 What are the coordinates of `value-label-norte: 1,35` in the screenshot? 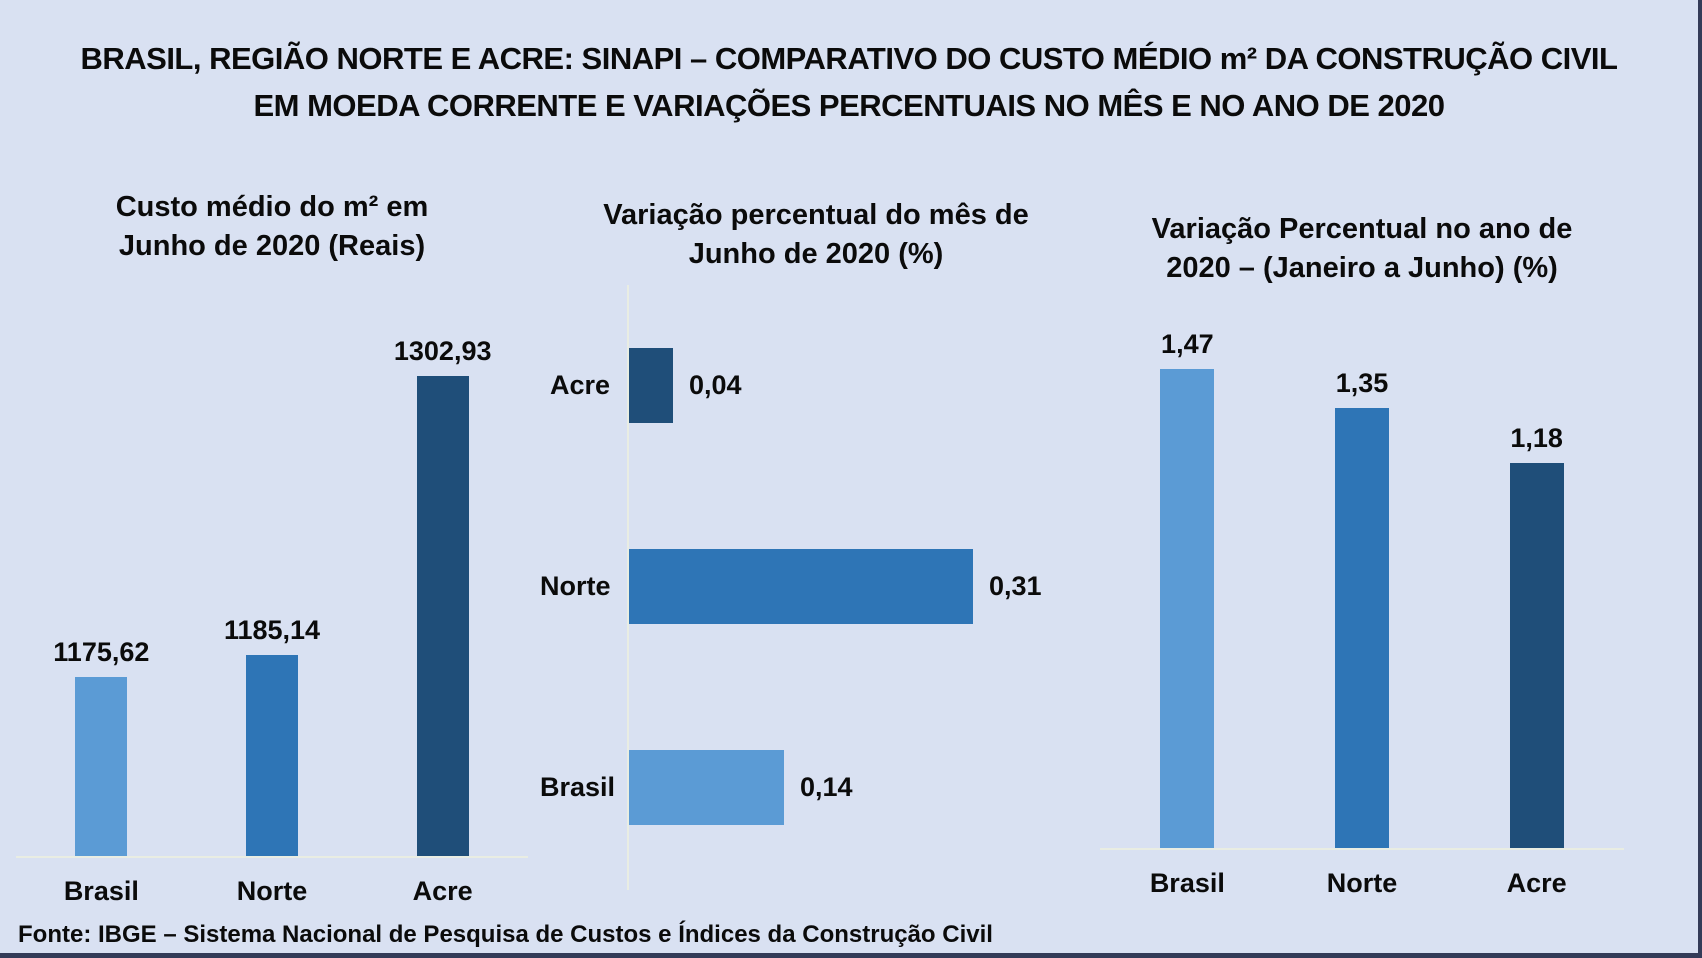 It's located at (1362, 383).